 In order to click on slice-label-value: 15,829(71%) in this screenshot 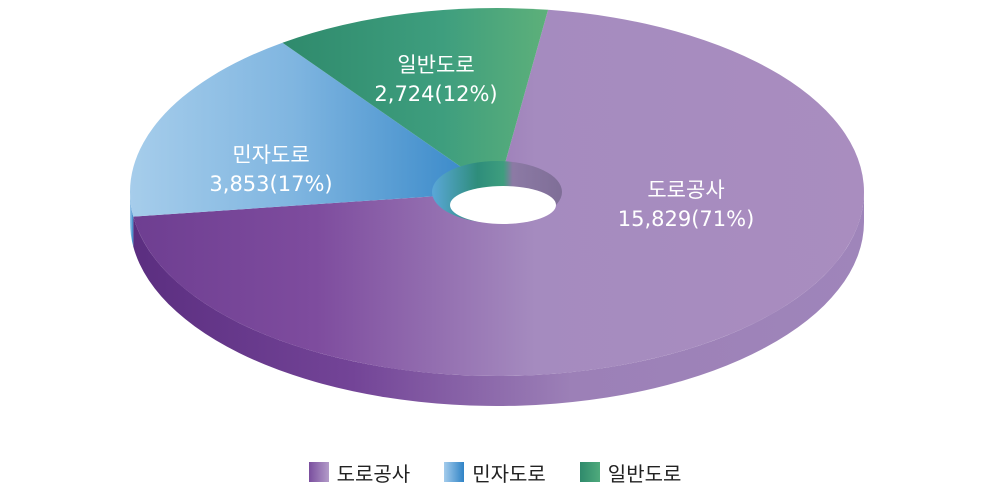, I will do `click(686, 219)`.